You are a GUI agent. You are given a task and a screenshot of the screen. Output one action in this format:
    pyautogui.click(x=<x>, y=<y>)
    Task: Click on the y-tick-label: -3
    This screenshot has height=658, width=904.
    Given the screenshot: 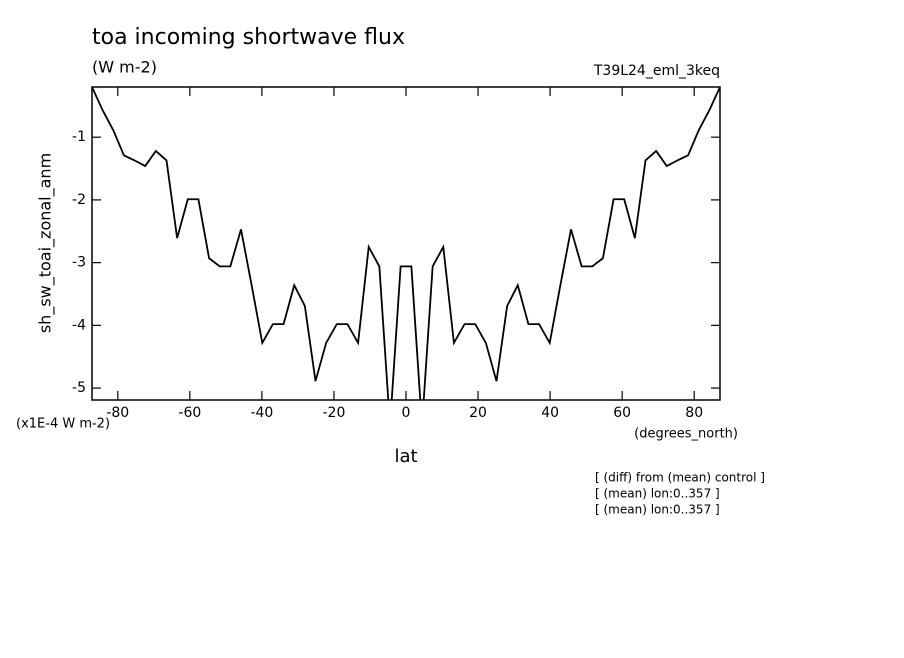 What is the action you would take?
    pyautogui.click(x=79, y=263)
    